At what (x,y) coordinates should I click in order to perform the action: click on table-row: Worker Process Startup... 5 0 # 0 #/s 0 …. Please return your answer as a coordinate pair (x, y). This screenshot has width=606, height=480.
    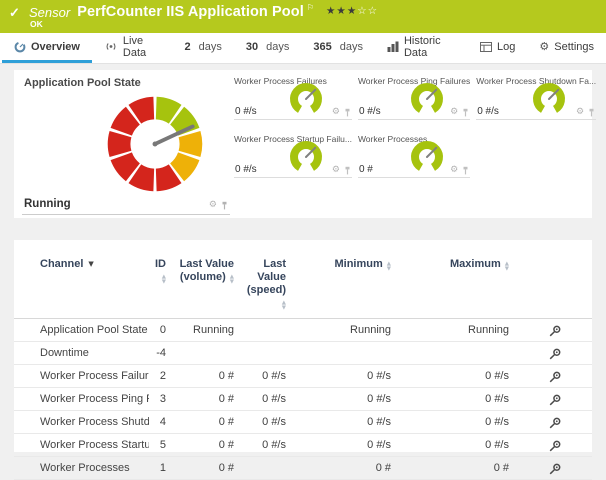
    Looking at the image, I should click on (303, 445).